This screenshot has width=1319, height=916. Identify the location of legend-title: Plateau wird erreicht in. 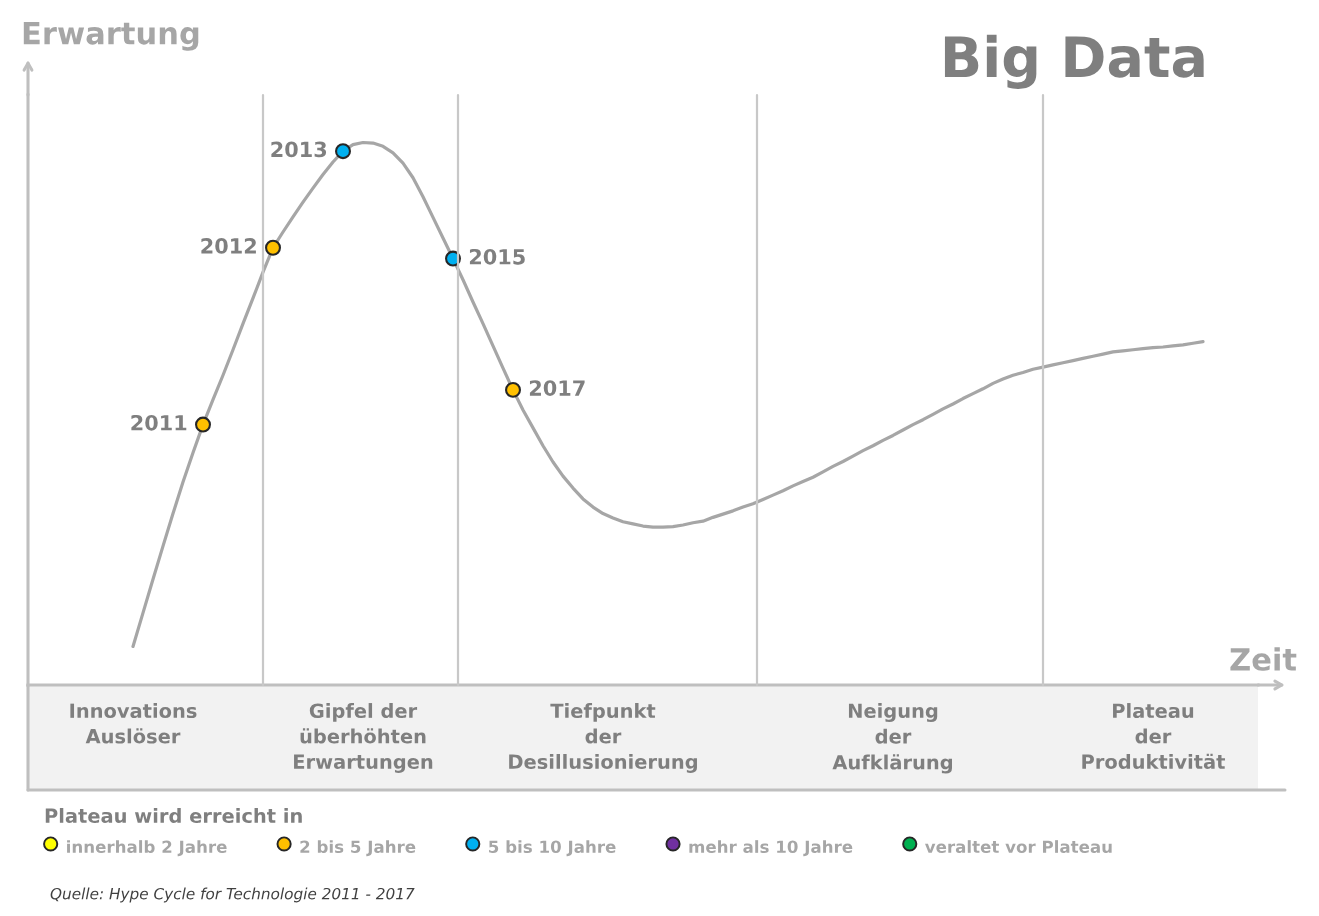
(173, 816).